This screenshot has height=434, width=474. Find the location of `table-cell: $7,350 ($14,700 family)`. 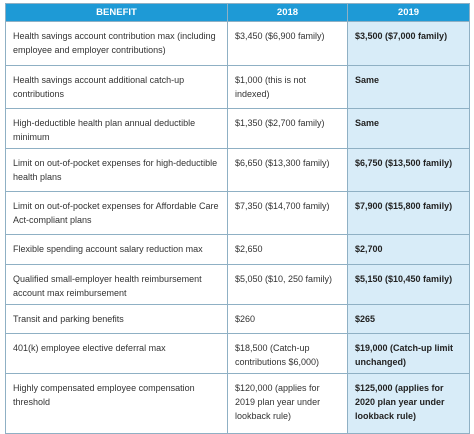

table-cell: $7,350 ($14,700 family) is located at coordinates (287, 213).